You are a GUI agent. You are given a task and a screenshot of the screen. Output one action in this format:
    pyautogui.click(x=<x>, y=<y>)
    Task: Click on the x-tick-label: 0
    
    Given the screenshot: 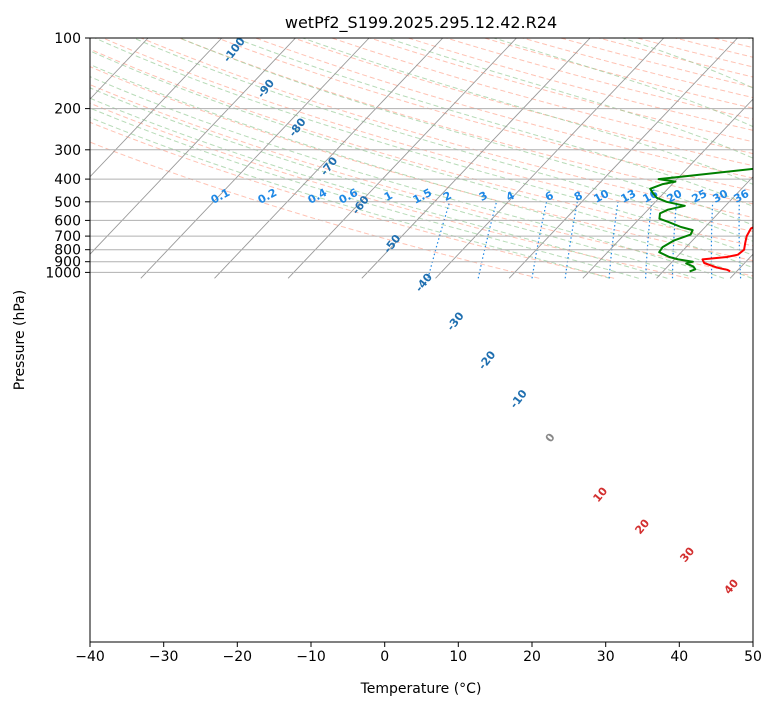 What is the action you would take?
    pyautogui.click(x=384, y=657)
    